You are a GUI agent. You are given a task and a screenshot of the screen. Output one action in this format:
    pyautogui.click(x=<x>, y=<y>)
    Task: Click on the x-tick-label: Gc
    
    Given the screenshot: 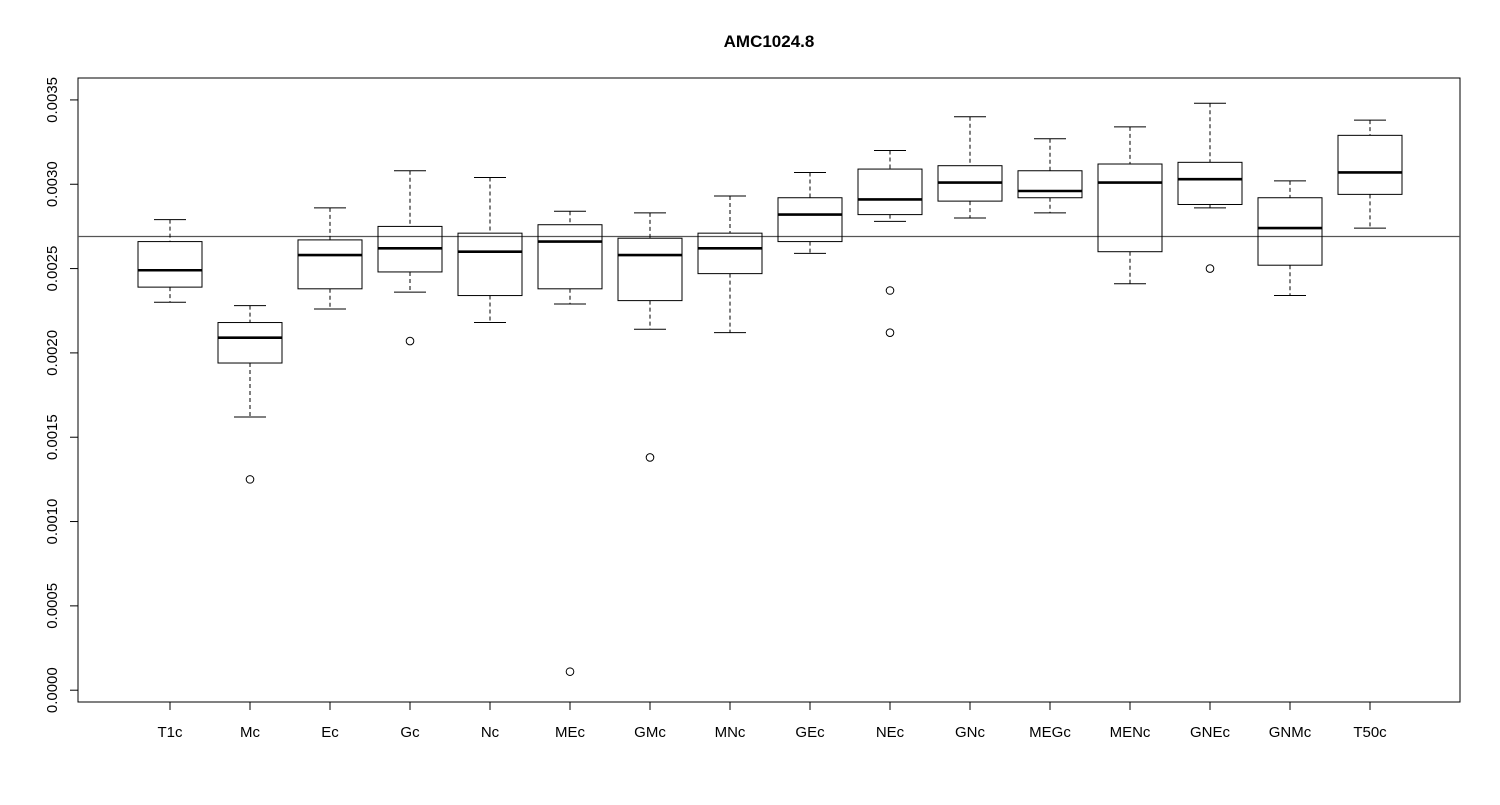 What is the action you would take?
    pyautogui.click(x=410, y=732)
    